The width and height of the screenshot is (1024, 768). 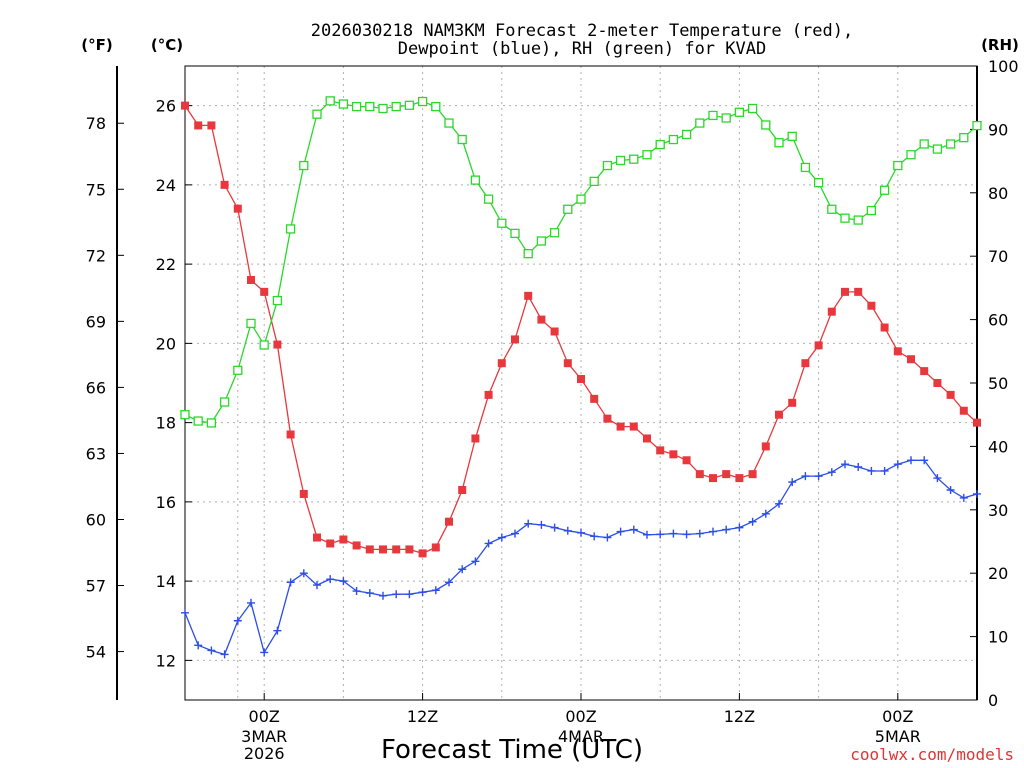 I want to click on x-tick-date-label: 3MAR, so click(x=264, y=736).